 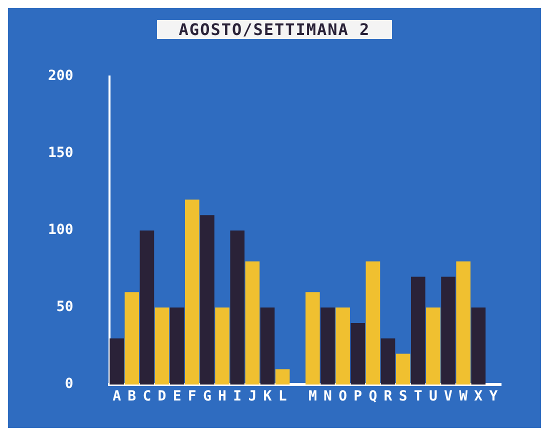 I want to click on x-tick-label: P, so click(x=358, y=396).